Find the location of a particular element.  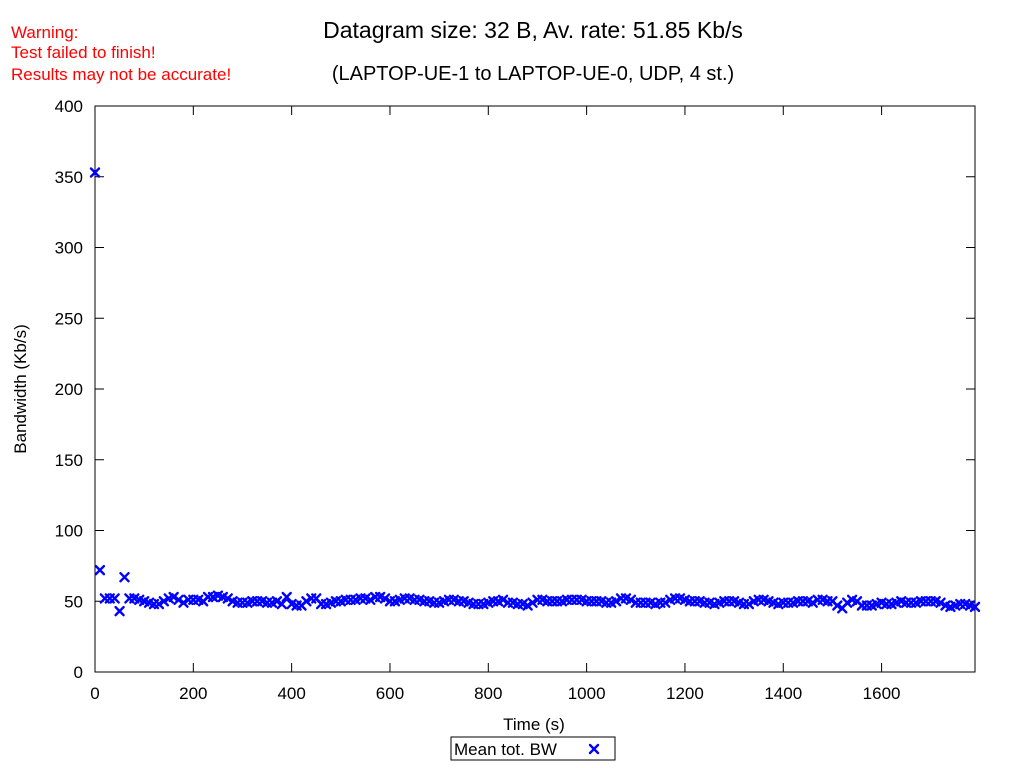

legend-marker-x-icon is located at coordinates (594, 749).